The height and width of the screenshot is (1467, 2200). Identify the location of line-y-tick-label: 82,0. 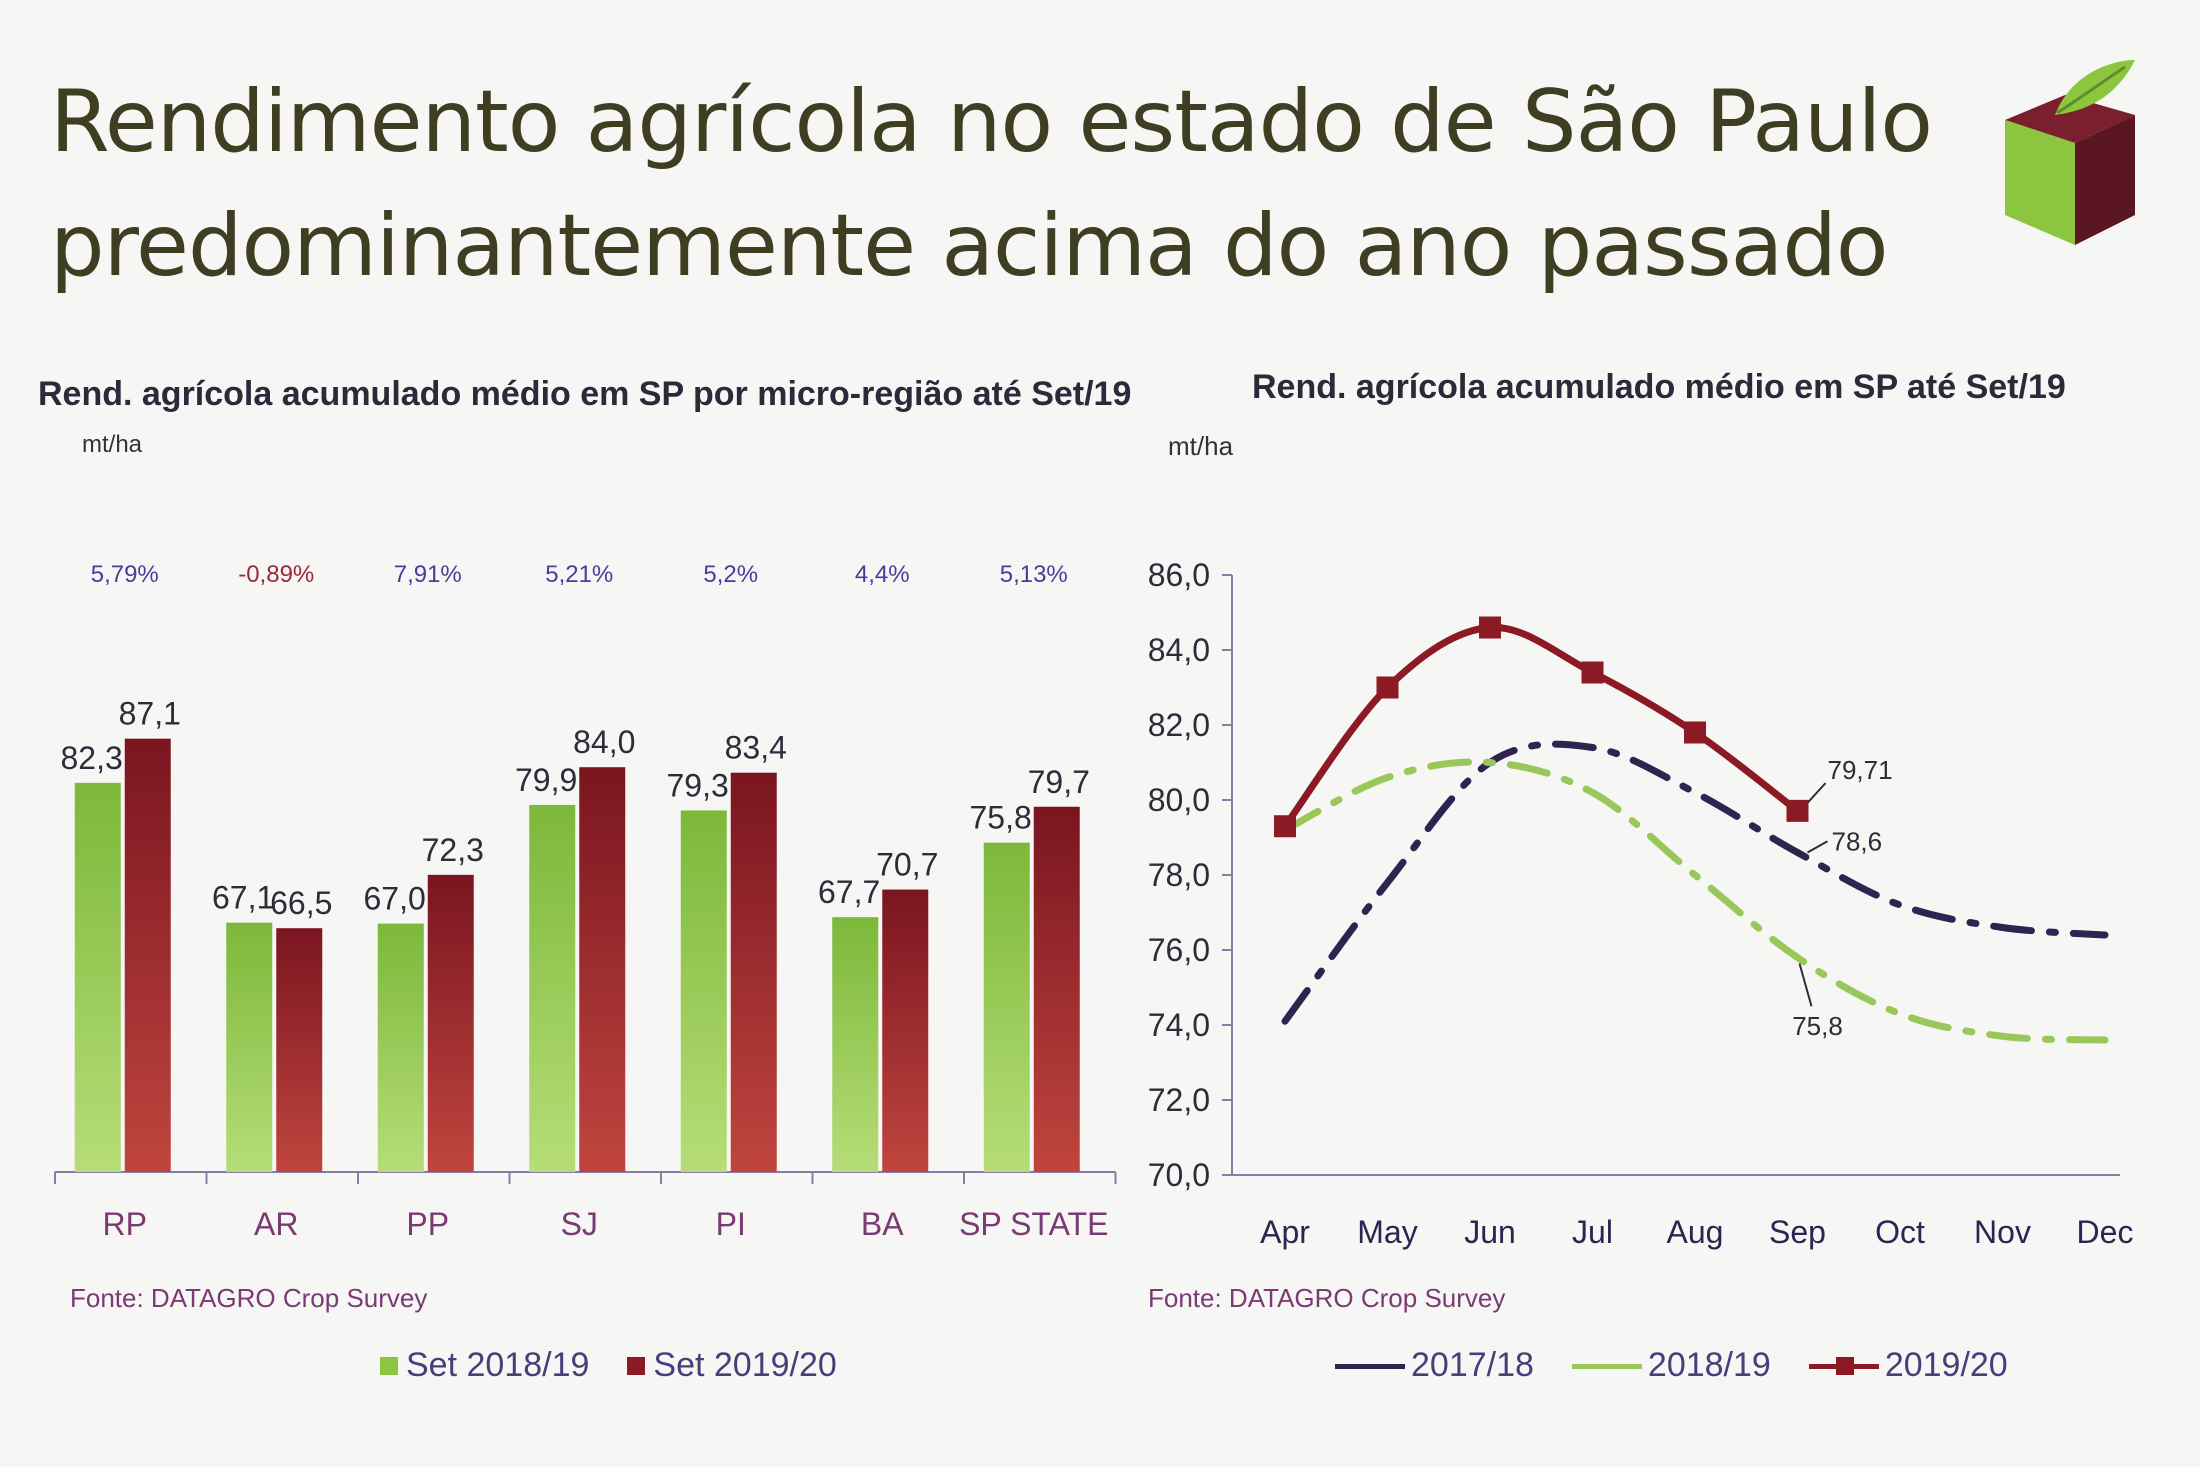
(1179, 725).